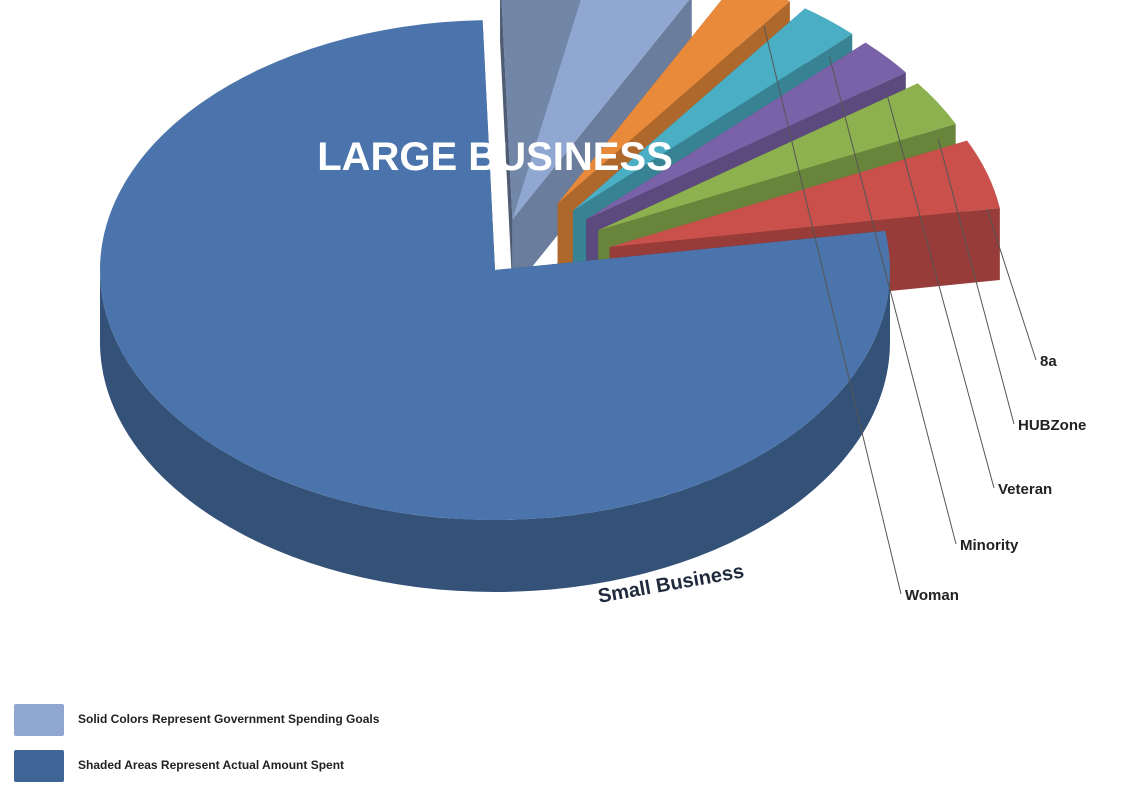 Image resolution: width=1125 pixels, height=786 pixels. What do you see at coordinates (1052, 425) in the screenshot?
I see `label-hubzone: HUBZone` at bounding box center [1052, 425].